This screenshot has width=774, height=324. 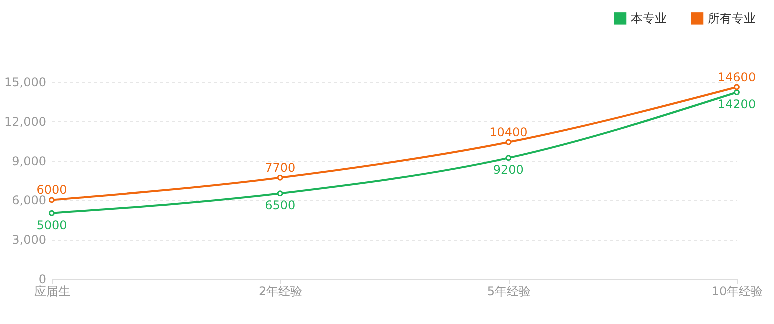 I want to click on x-tick-label: 2年经验, so click(x=281, y=291).